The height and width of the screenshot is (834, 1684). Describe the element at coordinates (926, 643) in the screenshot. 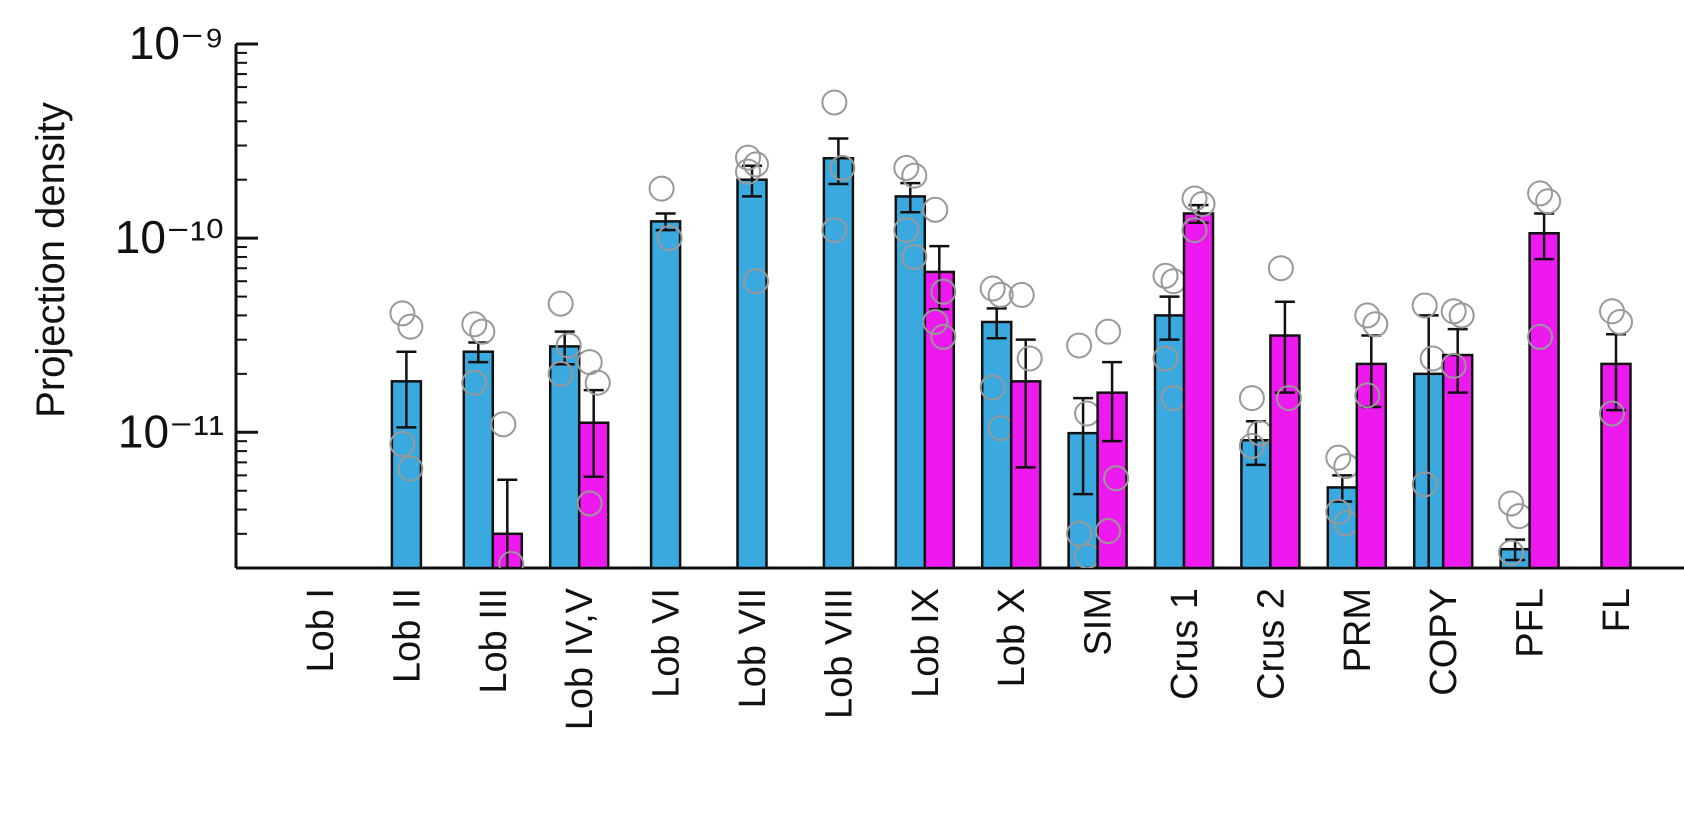

I see `x-tick-label: Lob IX` at that location.